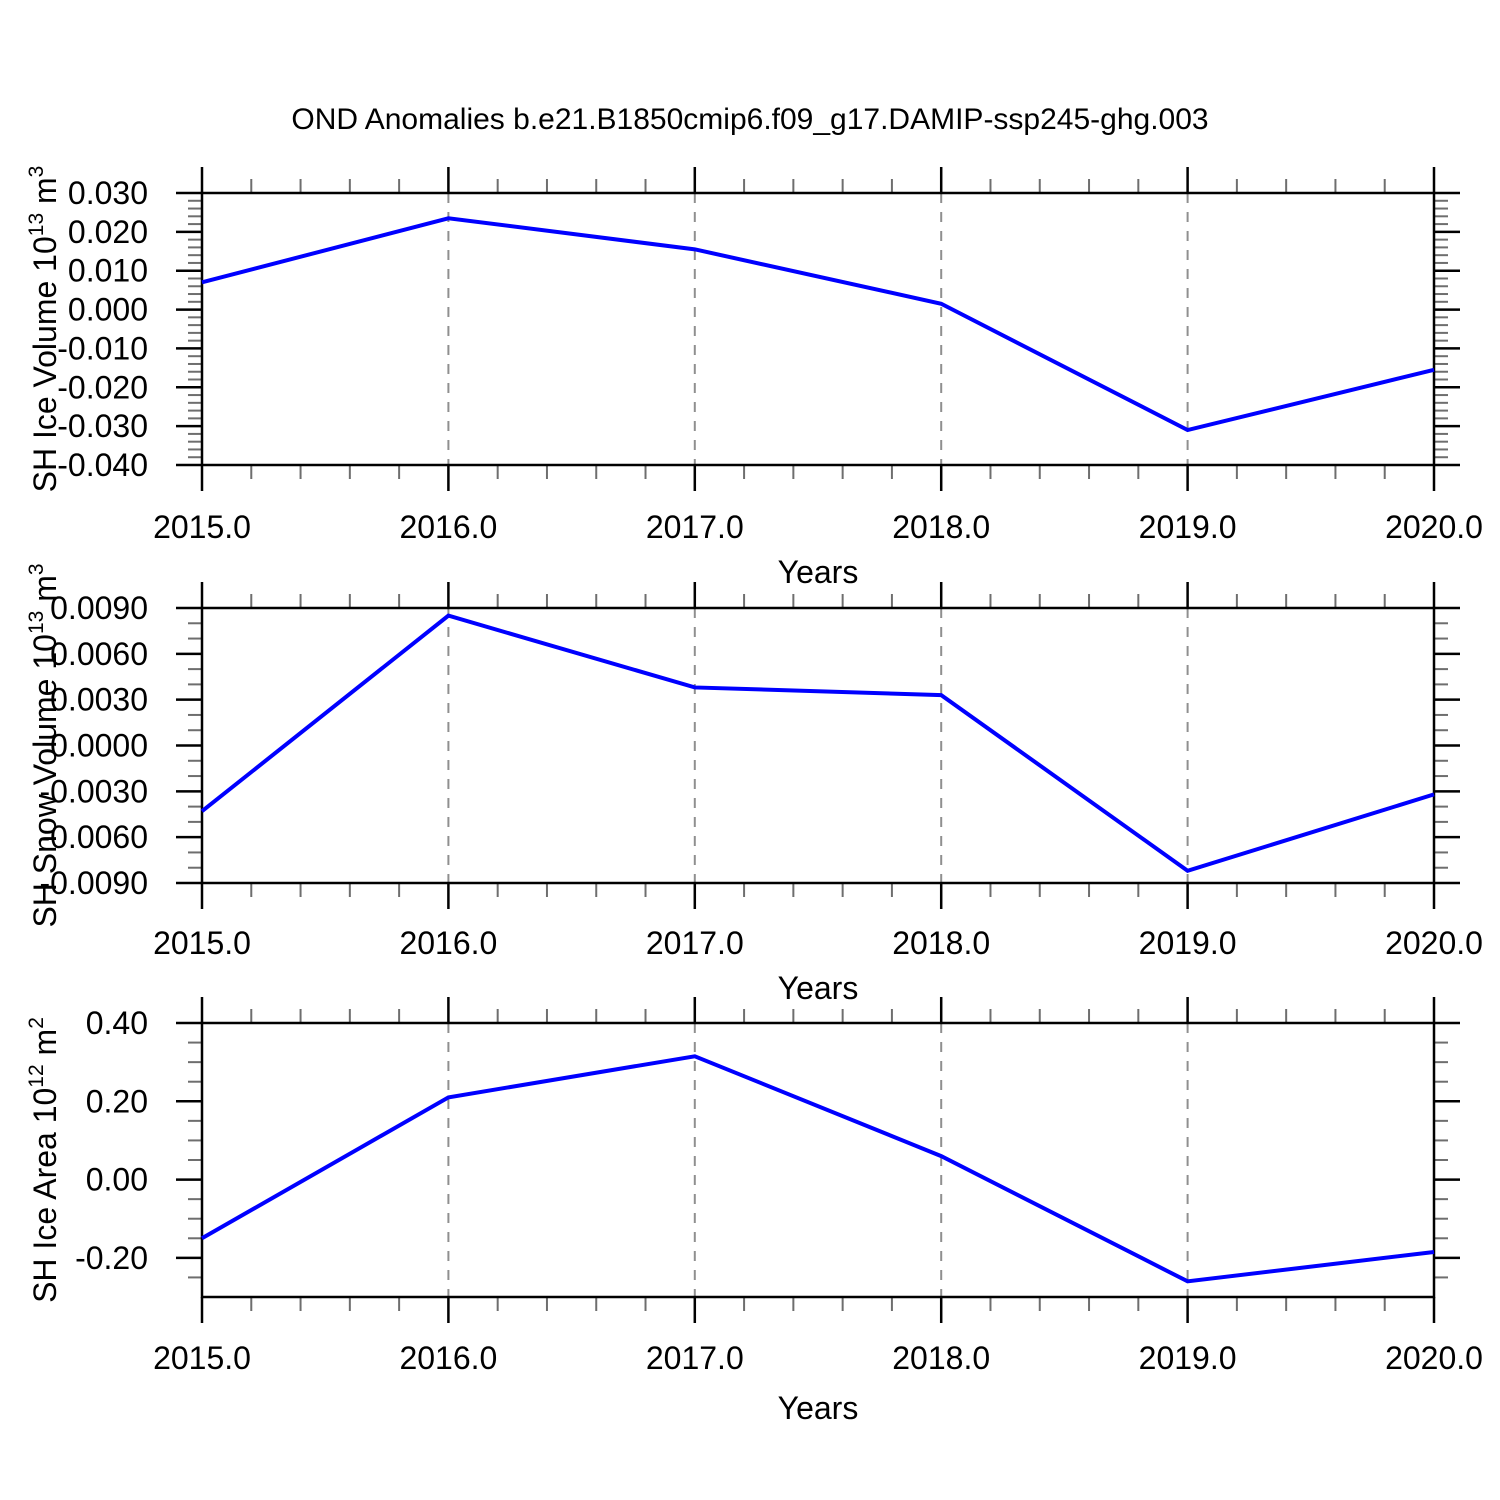 This screenshot has width=1500, height=1500. What do you see at coordinates (818, 324) in the screenshot?
I see `sh-ice-volume-series-line` at bounding box center [818, 324].